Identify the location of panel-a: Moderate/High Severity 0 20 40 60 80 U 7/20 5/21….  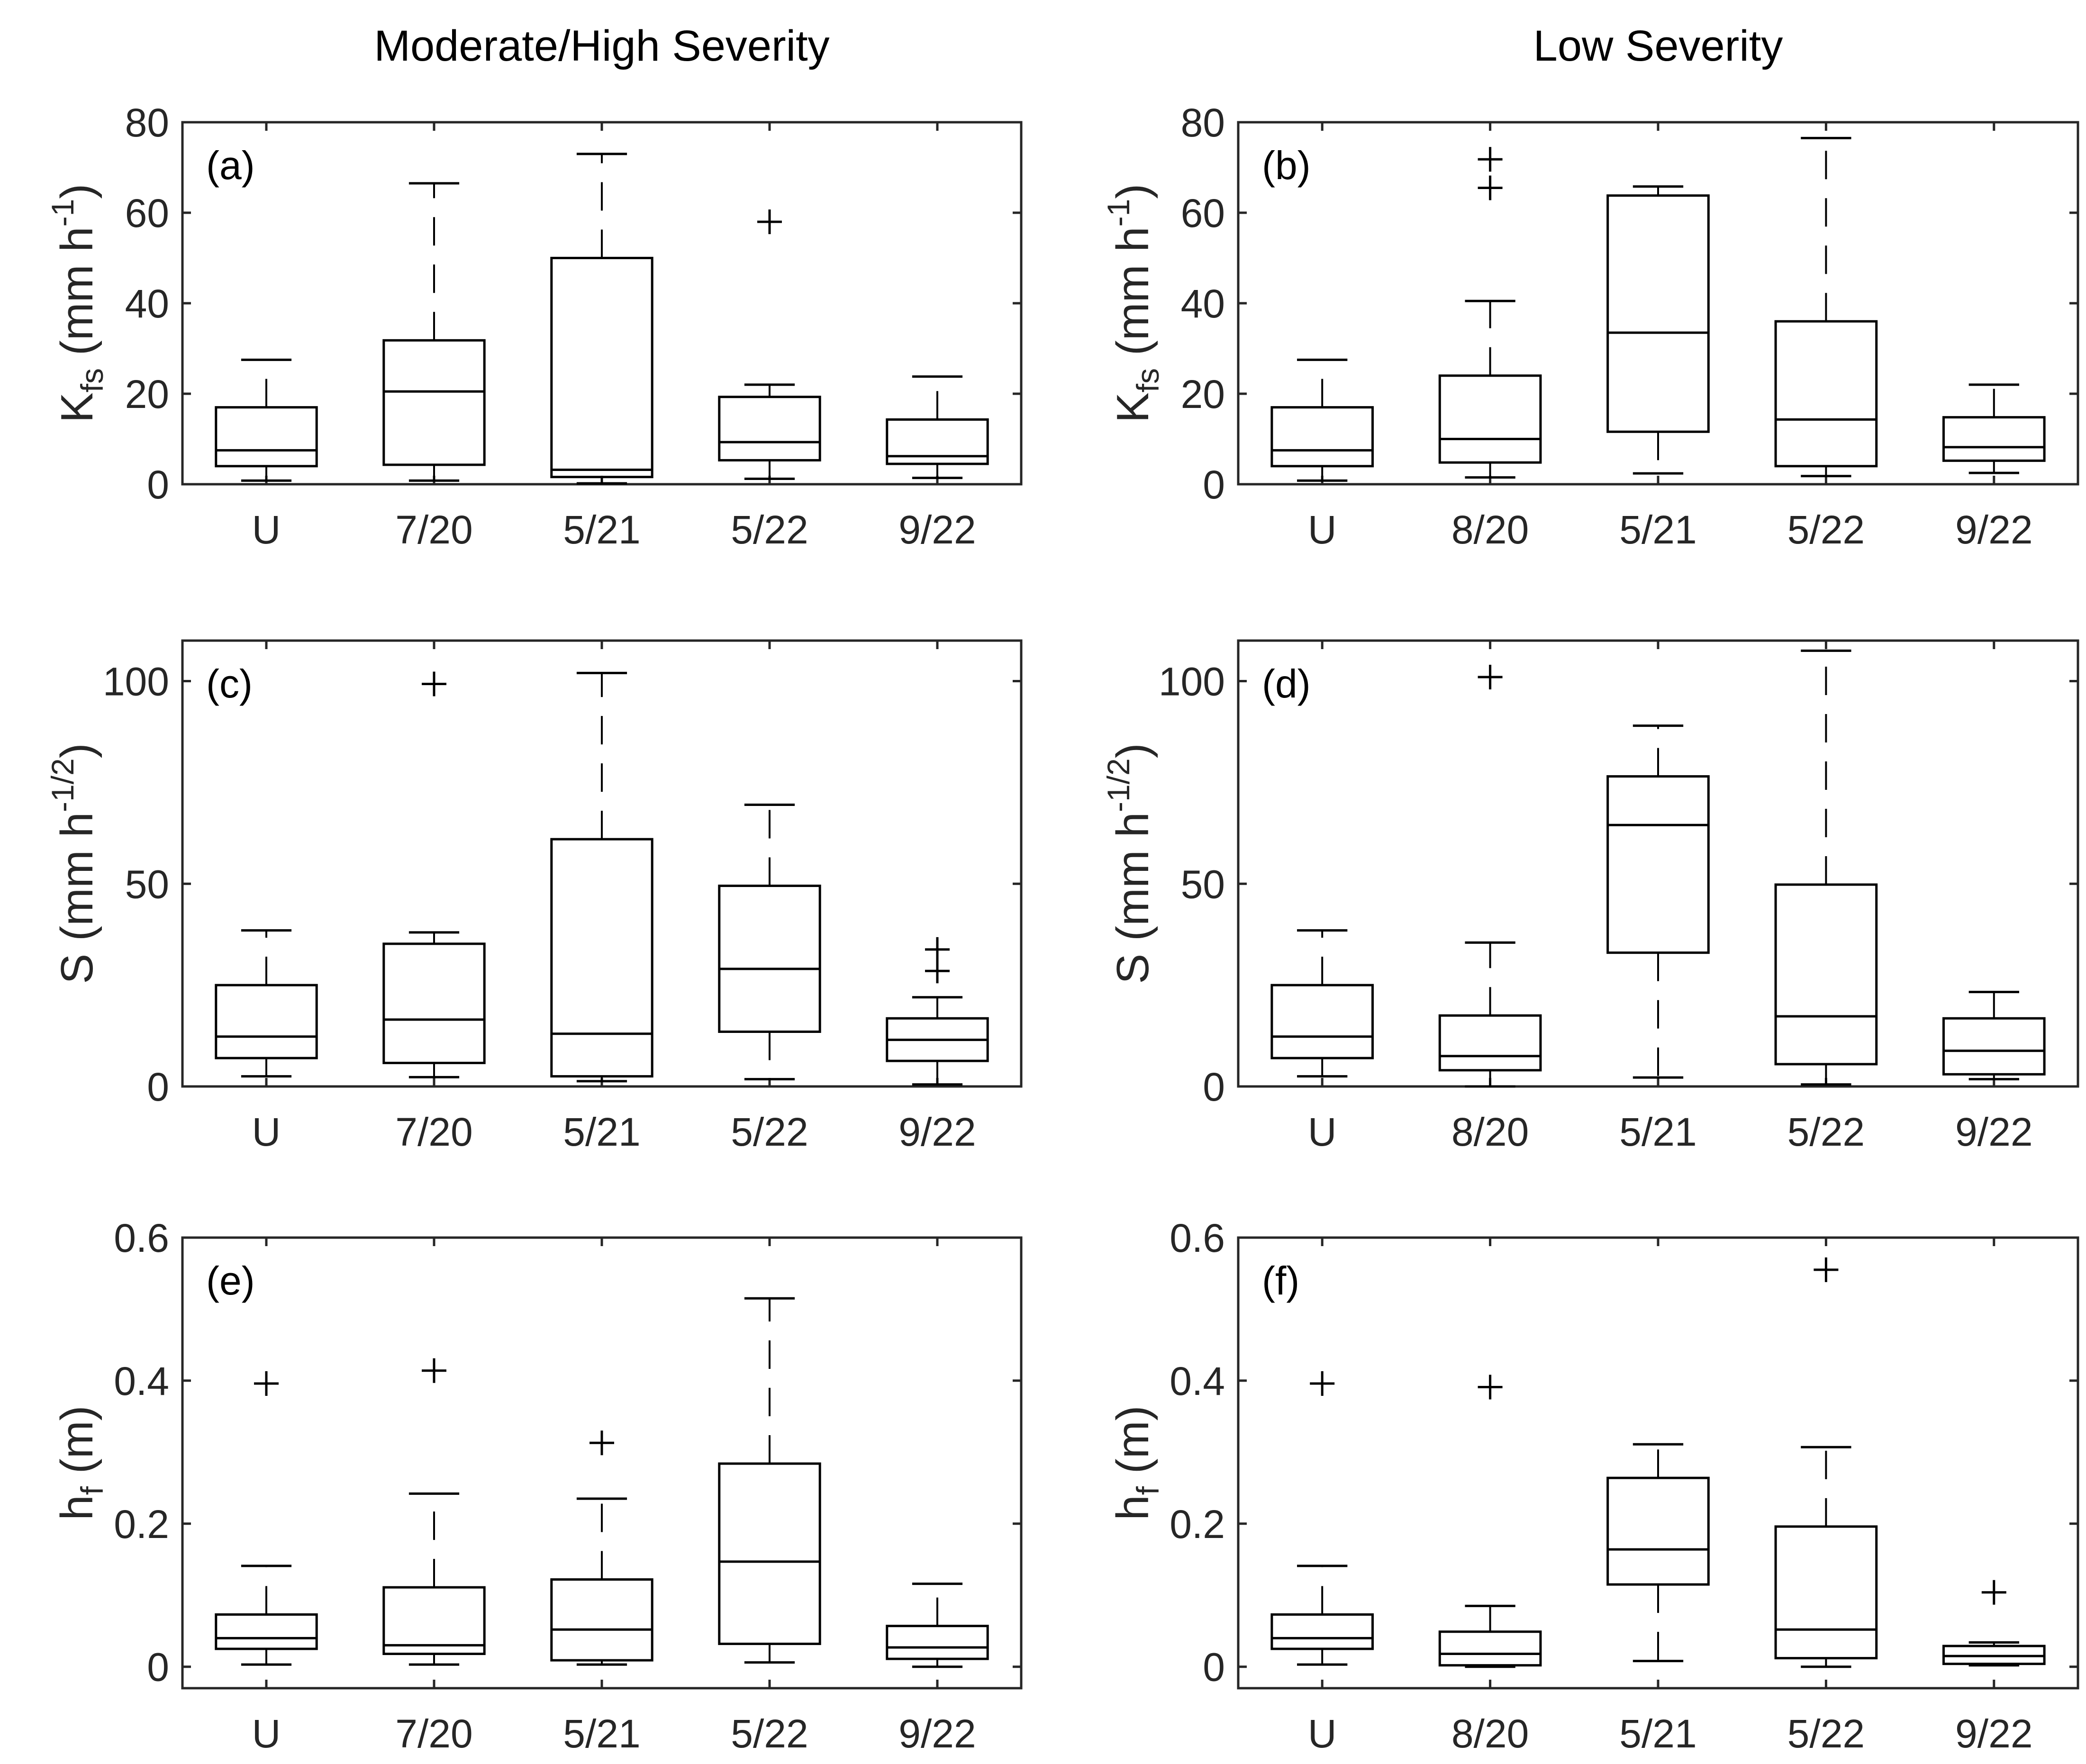
(534, 287).